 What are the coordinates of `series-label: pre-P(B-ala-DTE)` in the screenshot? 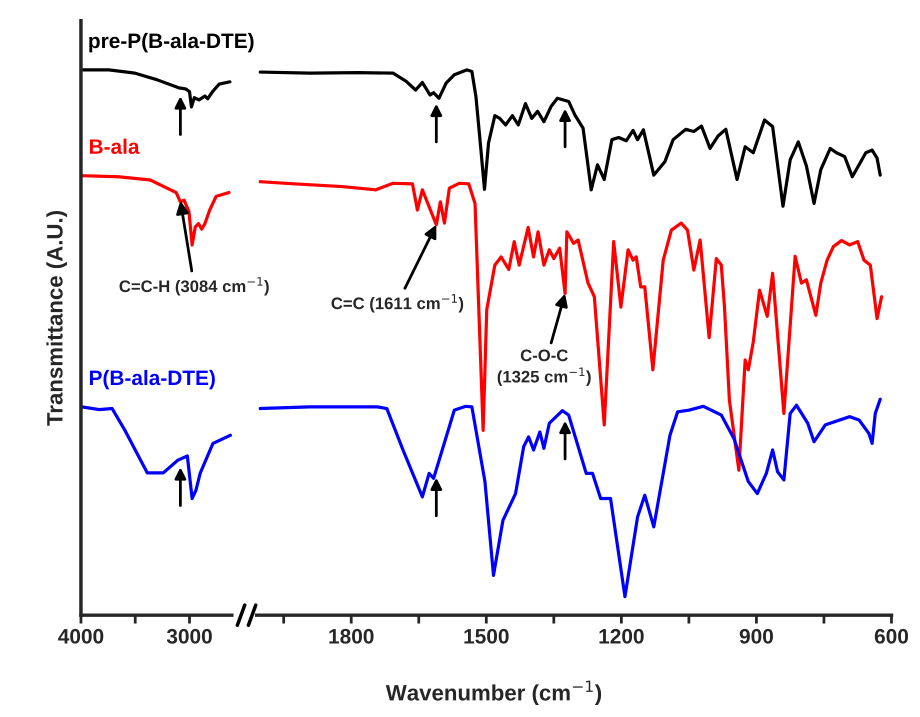 It's located at (171, 42).